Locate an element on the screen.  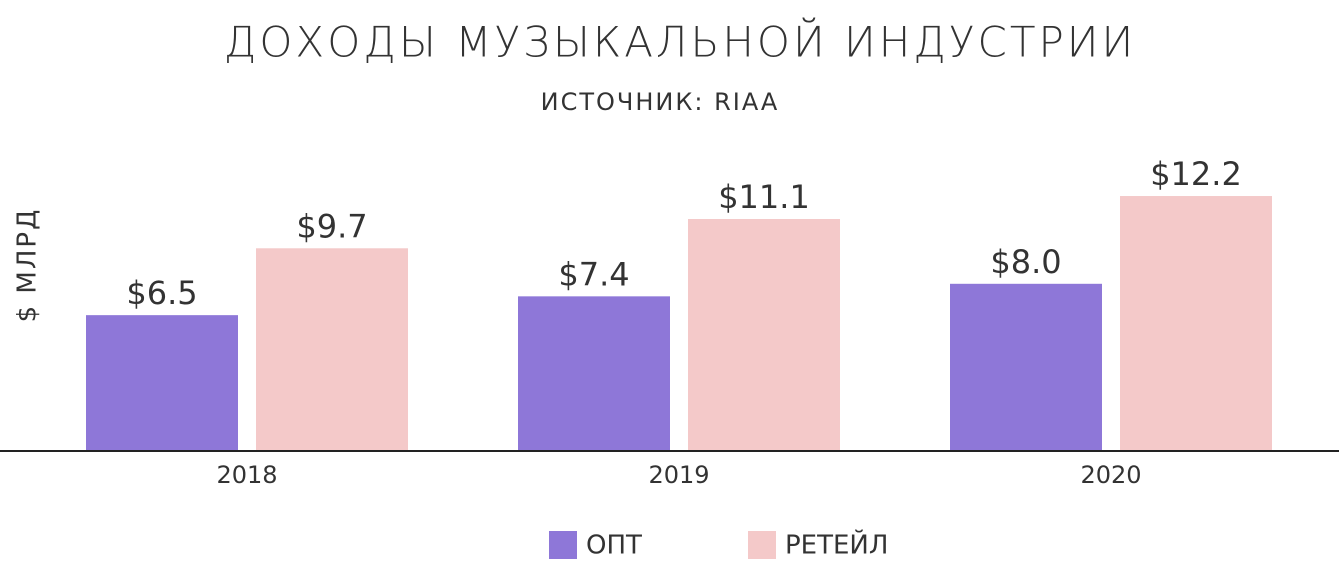
value-label: $6.5 is located at coordinates (161, 293).